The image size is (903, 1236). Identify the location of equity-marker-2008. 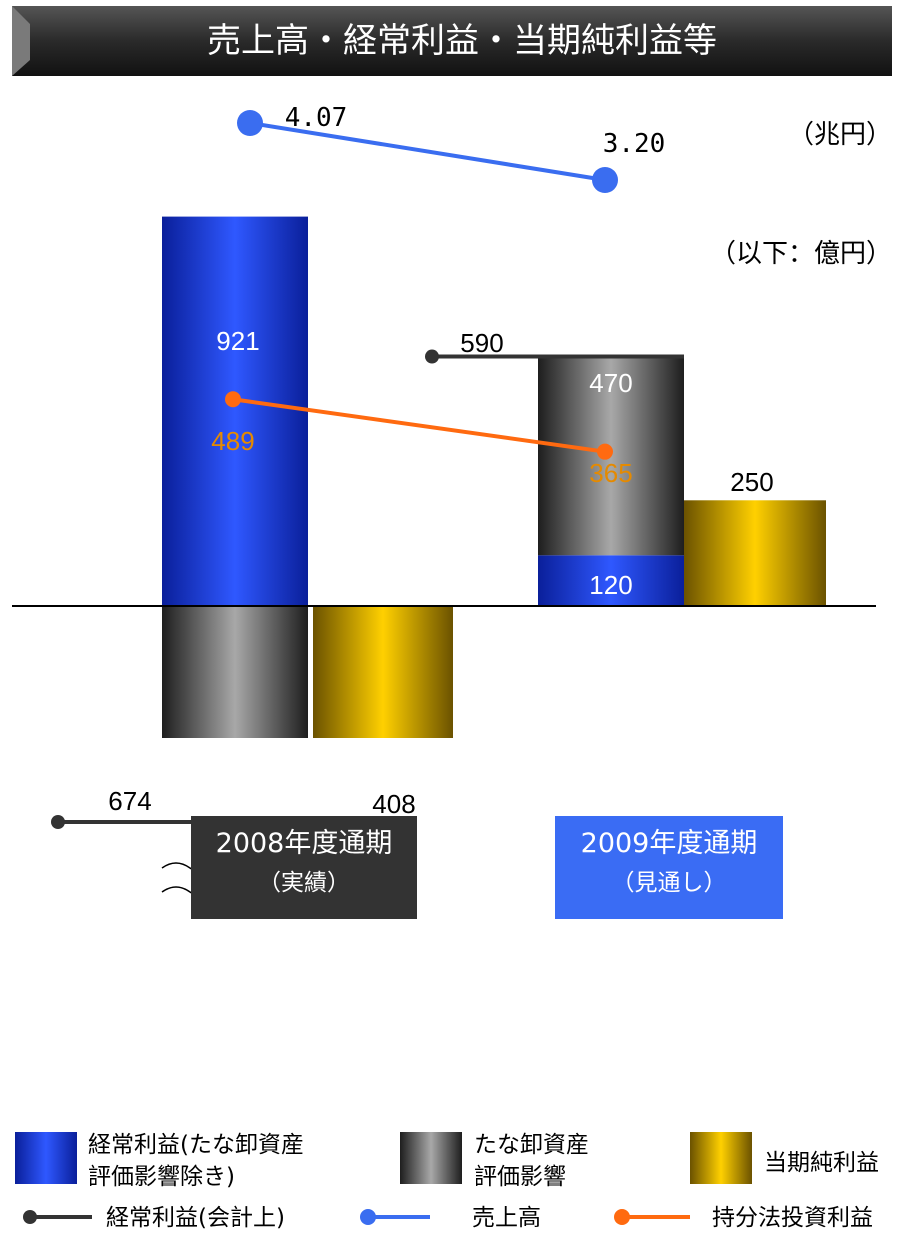
(233, 399).